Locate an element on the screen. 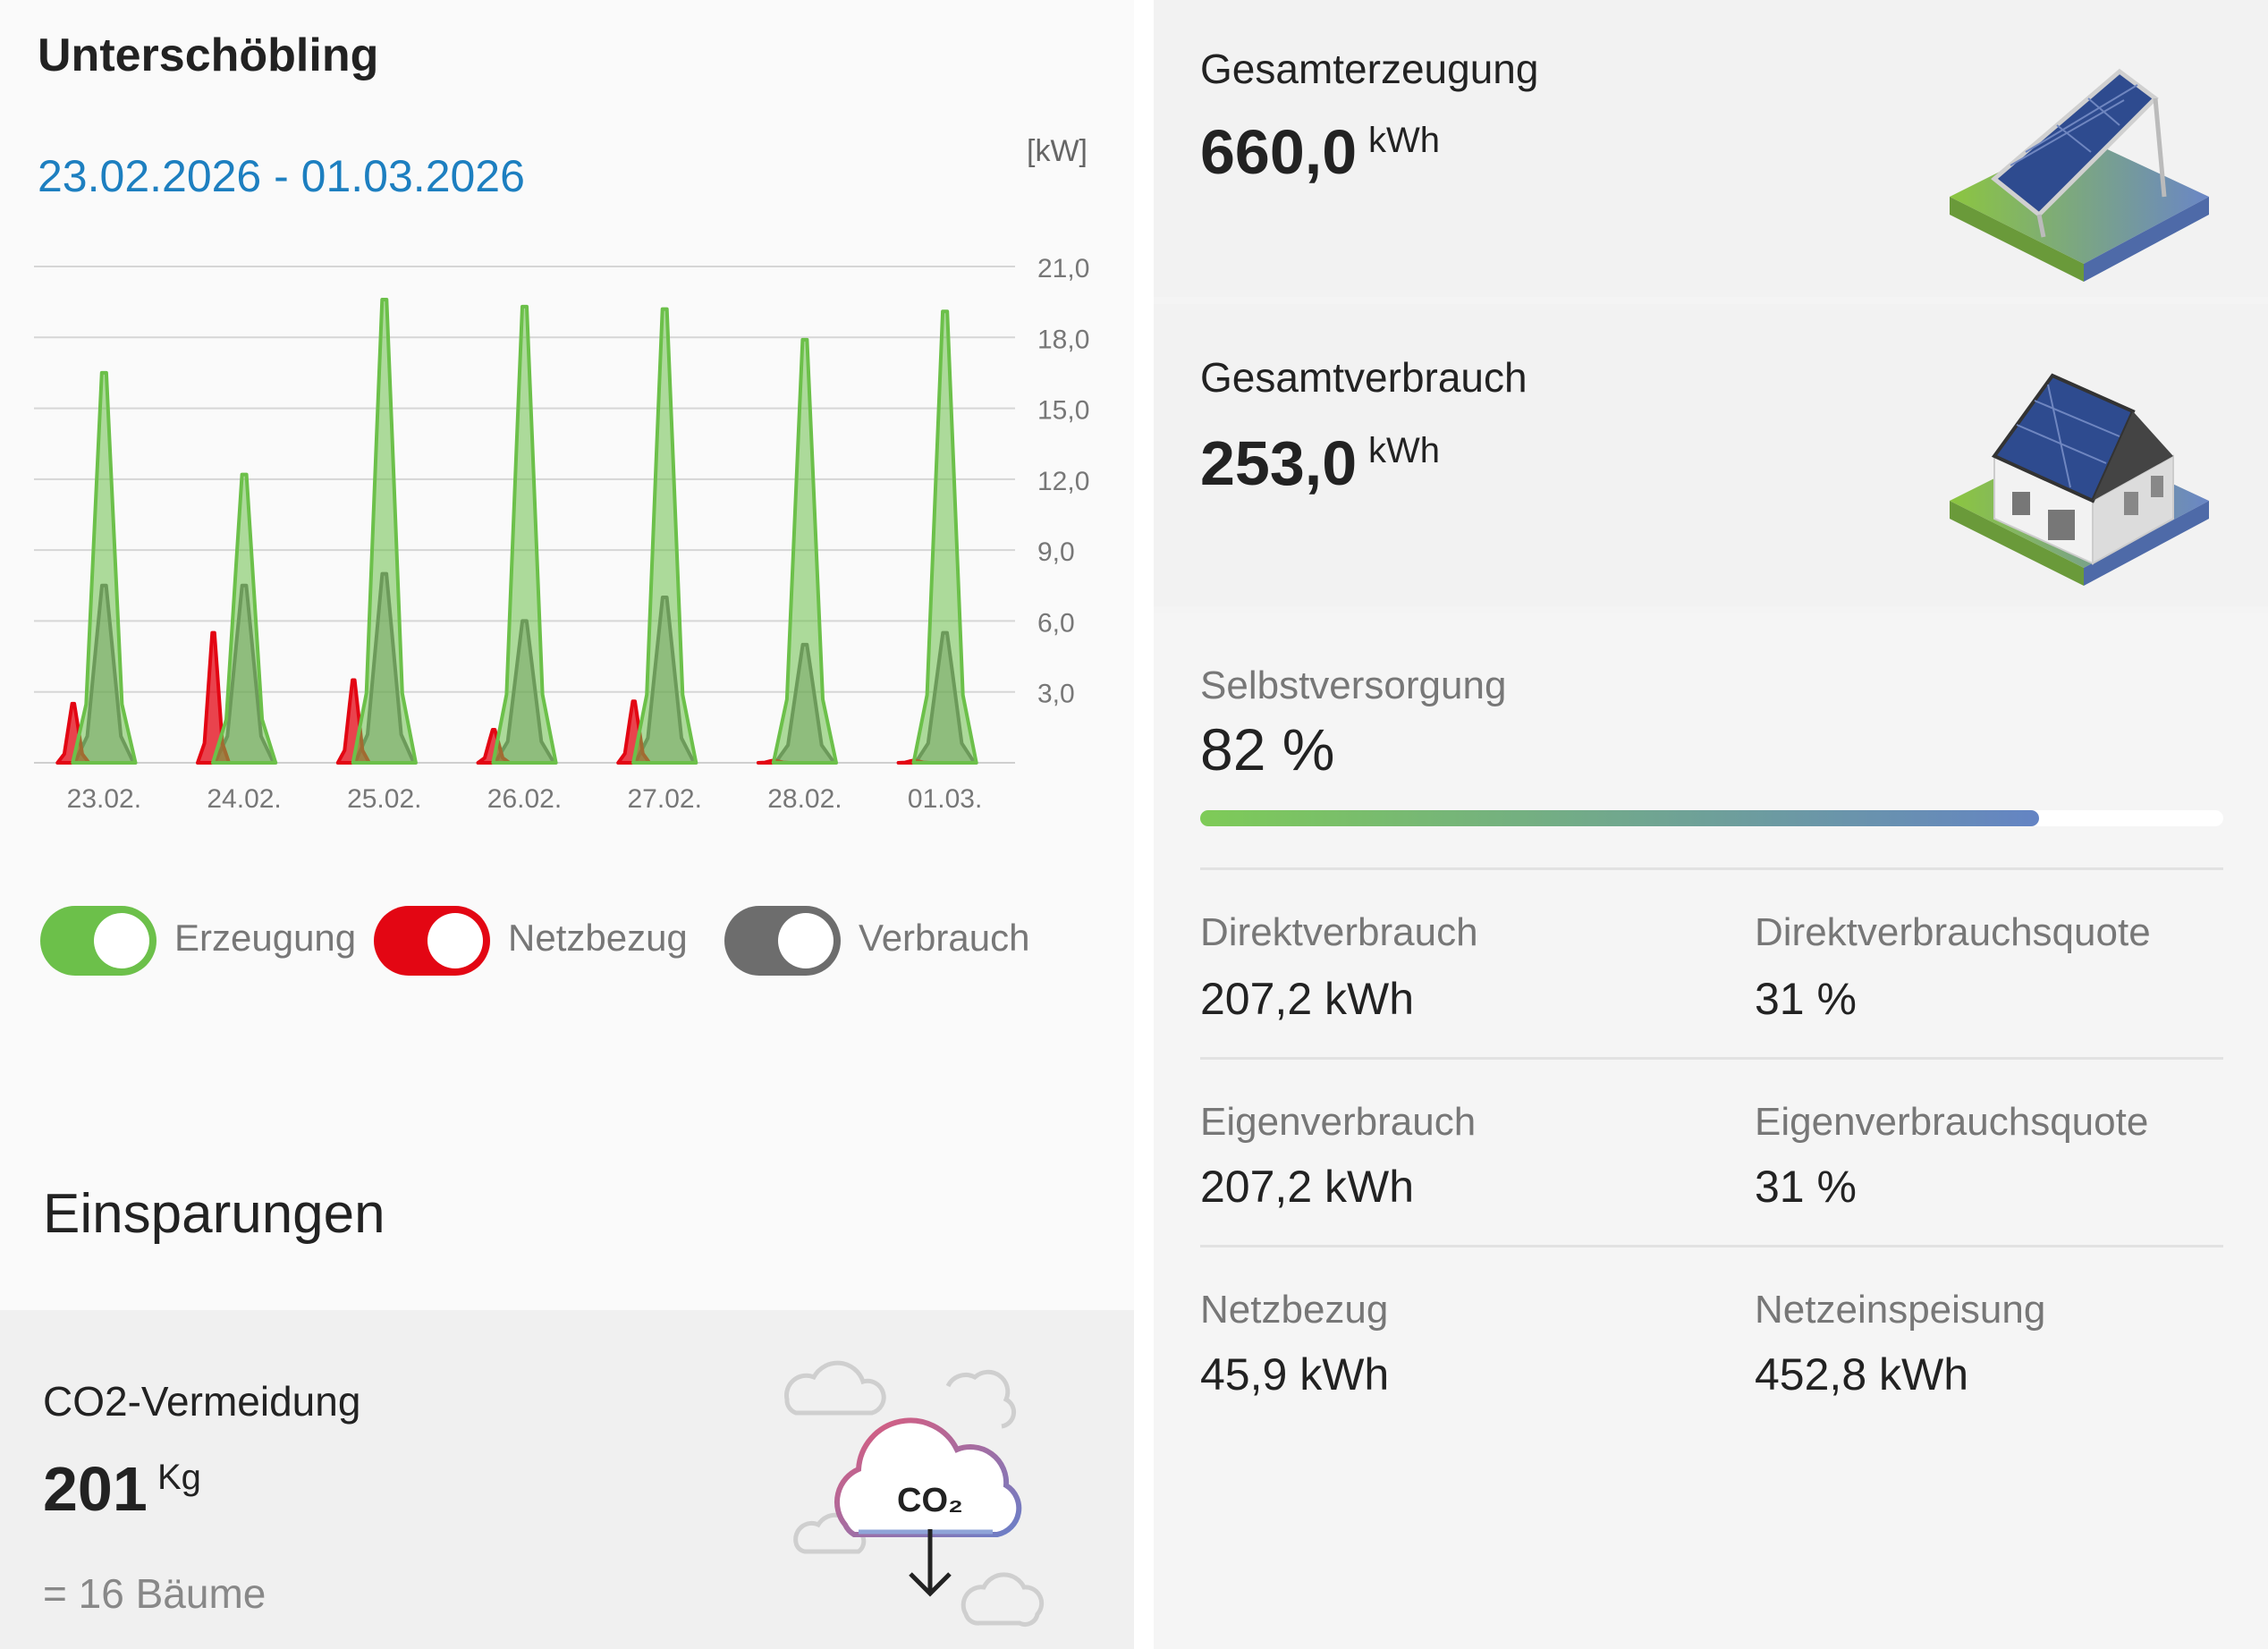 The height and width of the screenshot is (1649, 2268). self-supply-progress-bar is located at coordinates (1711, 818).